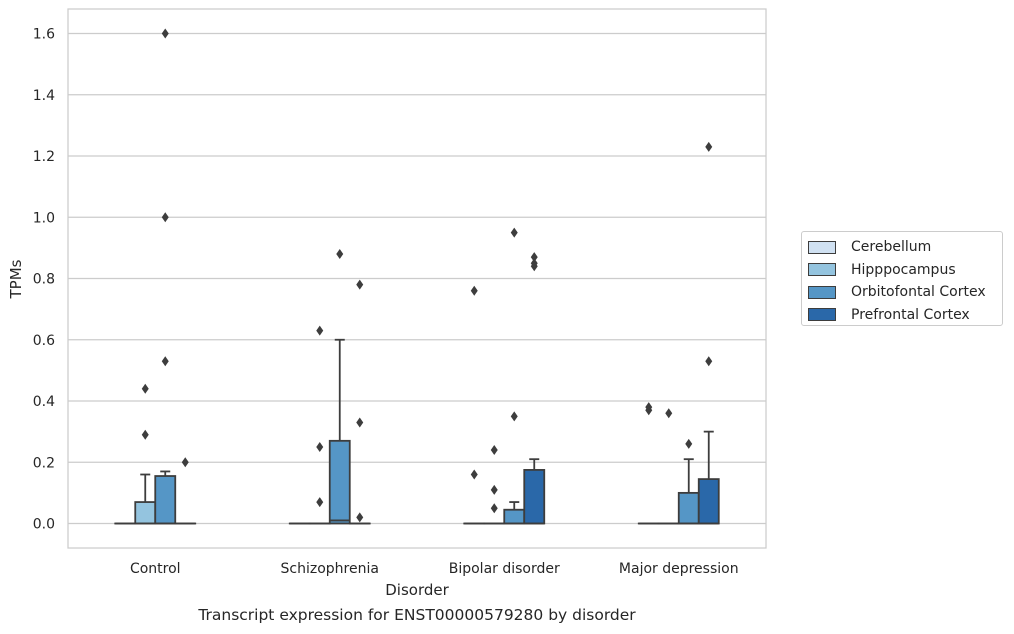 The image size is (1014, 634). What do you see at coordinates (44, 463) in the screenshot?
I see `y-tick-label: 0.2` at bounding box center [44, 463].